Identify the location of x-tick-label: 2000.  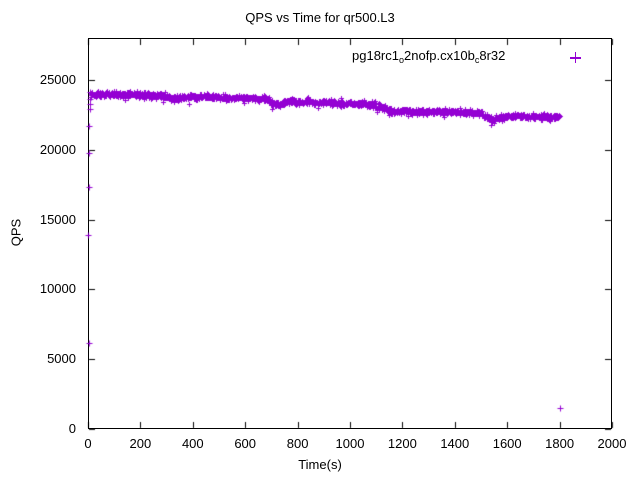
(612, 443).